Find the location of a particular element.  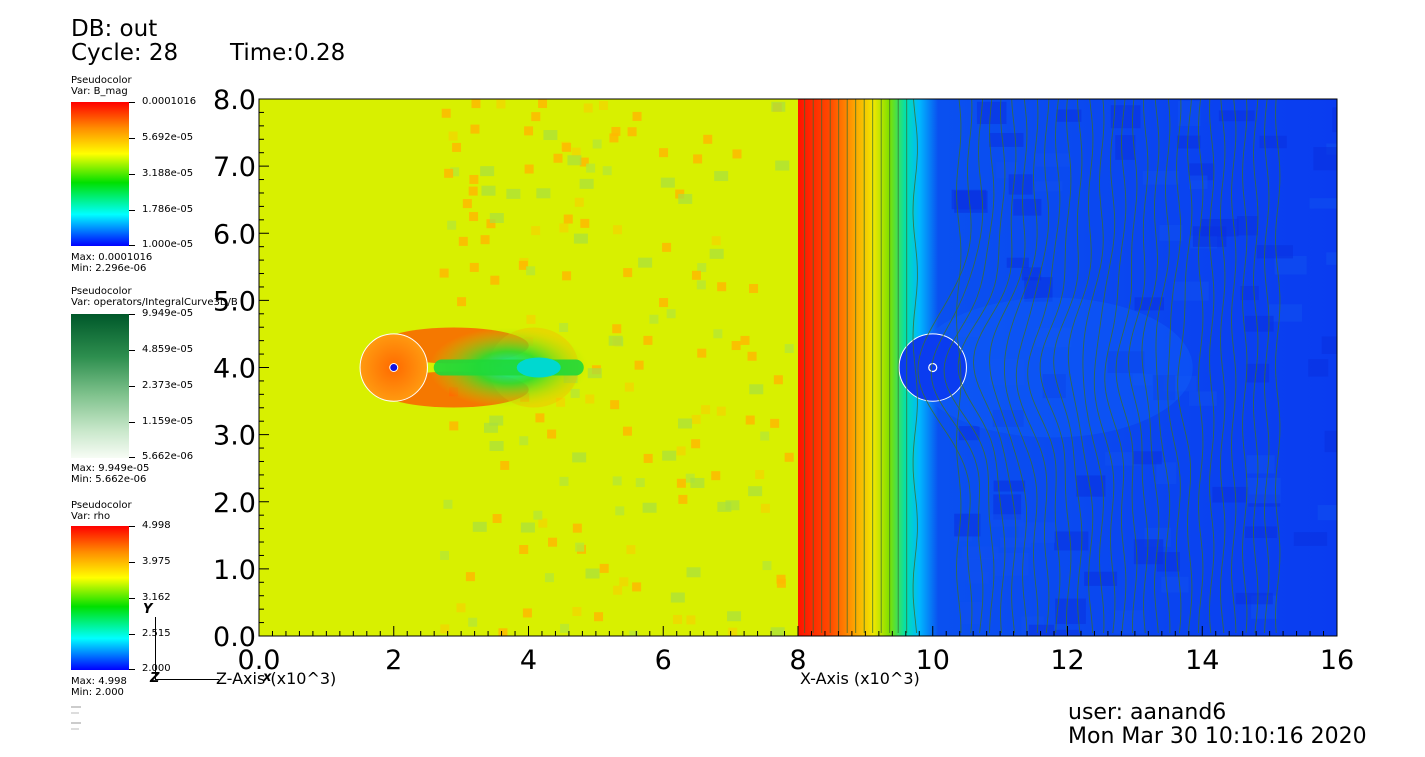

legend-tick-label: 5.662e-06 is located at coordinates (168, 456).